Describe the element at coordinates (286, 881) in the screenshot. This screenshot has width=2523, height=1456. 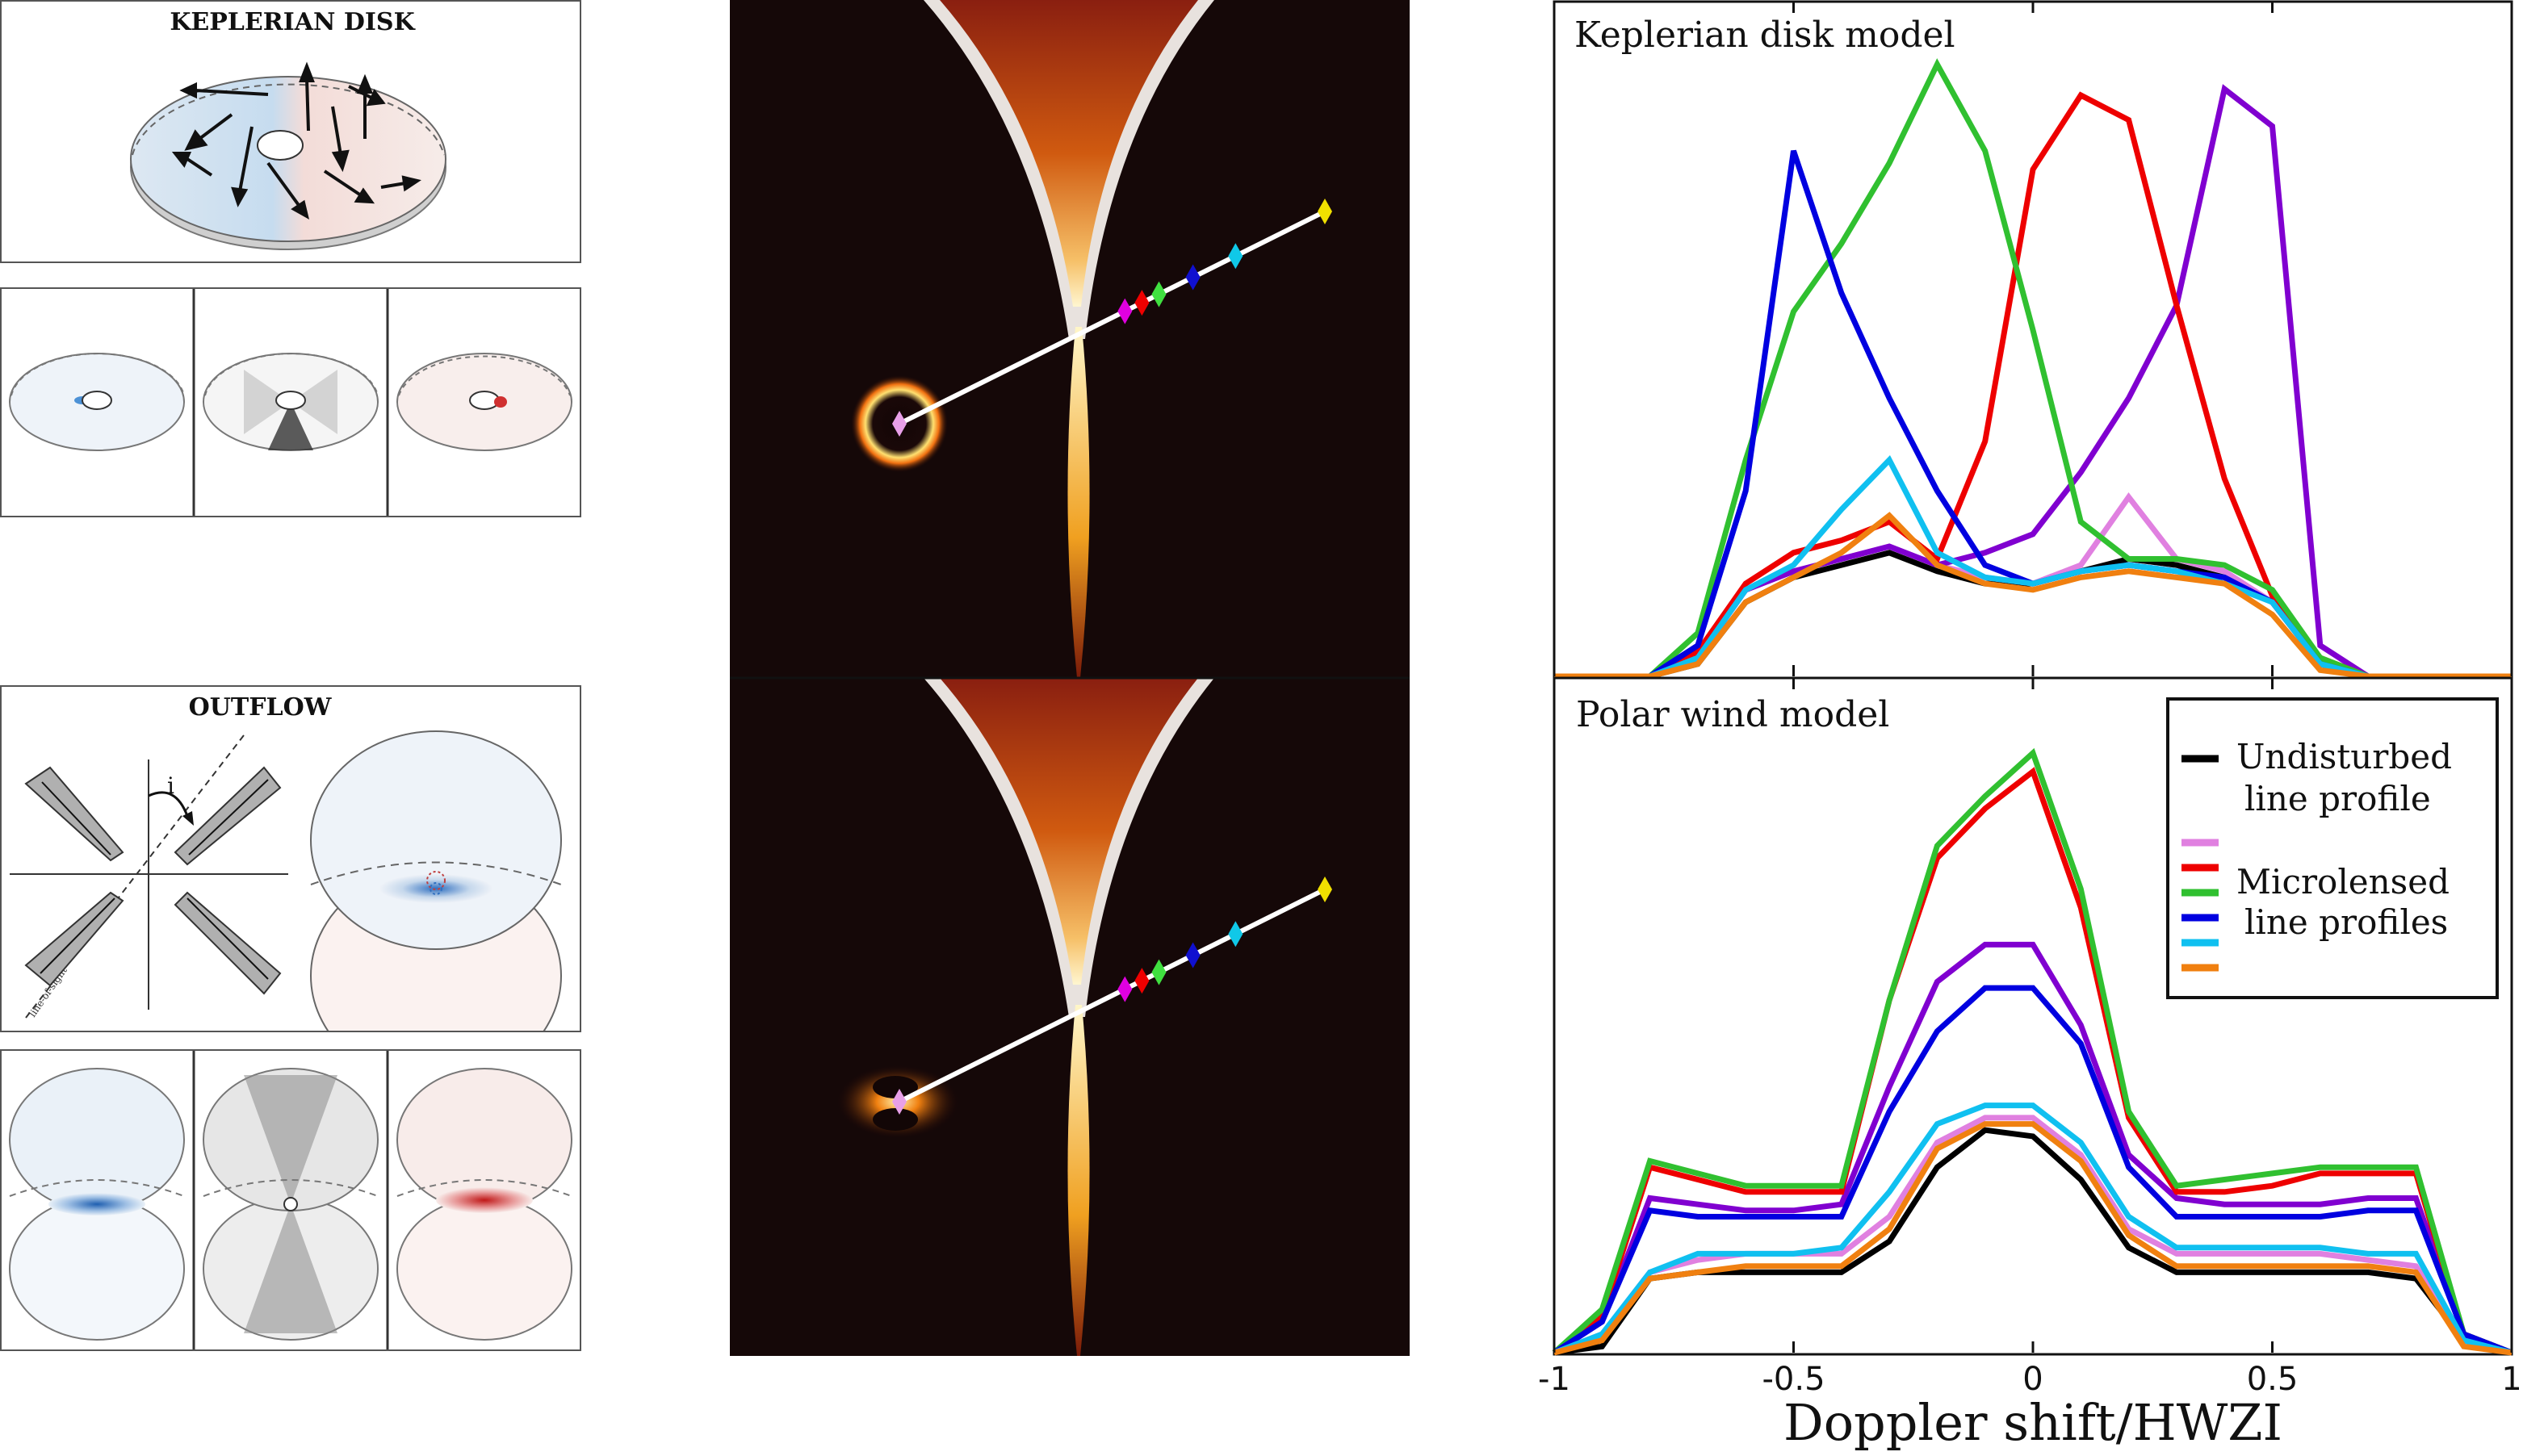
I see `outflow-cones-drawing: i line-of-sight` at that location.